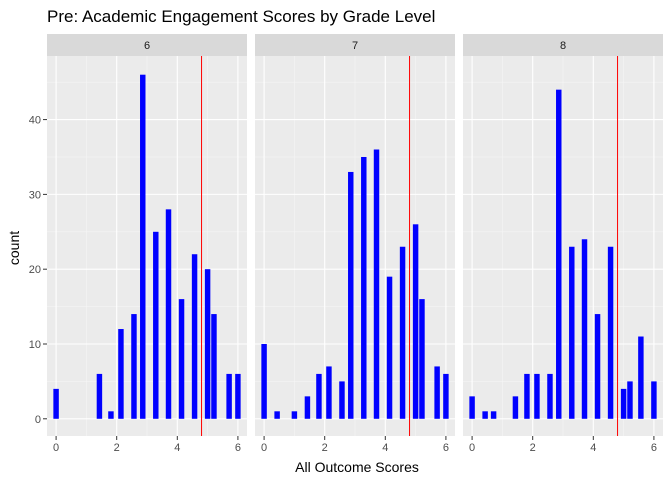 This screenshot has height=480, width=672. What do you see at coordinates (35, 270) in the screenshot?
I see `y-tick-label: 20` at bounding box center [35, 270].